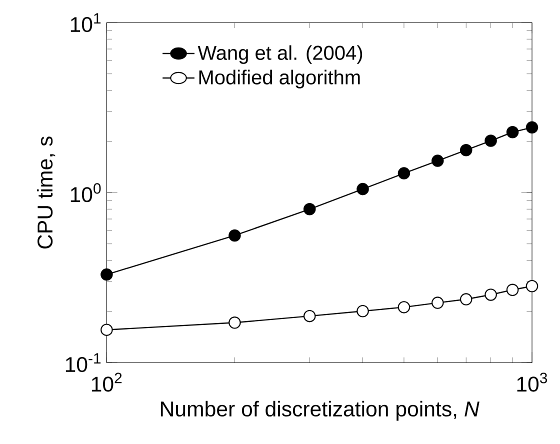 The width and height of the screenshot is (560, 444). Describe the element at coordinates (107, 382) in the screenshot. I see `x-tick-label: 10$^{2}$` at that location.